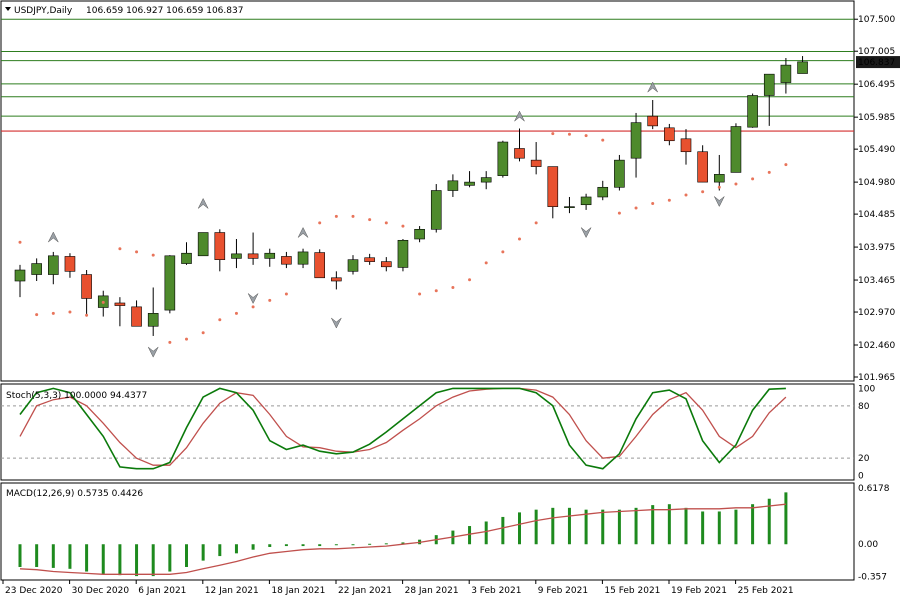 Image resolution: width=900 pixels, height=600 pixels. I want to click on stoch-tick-label: 20, so click(864, 459).